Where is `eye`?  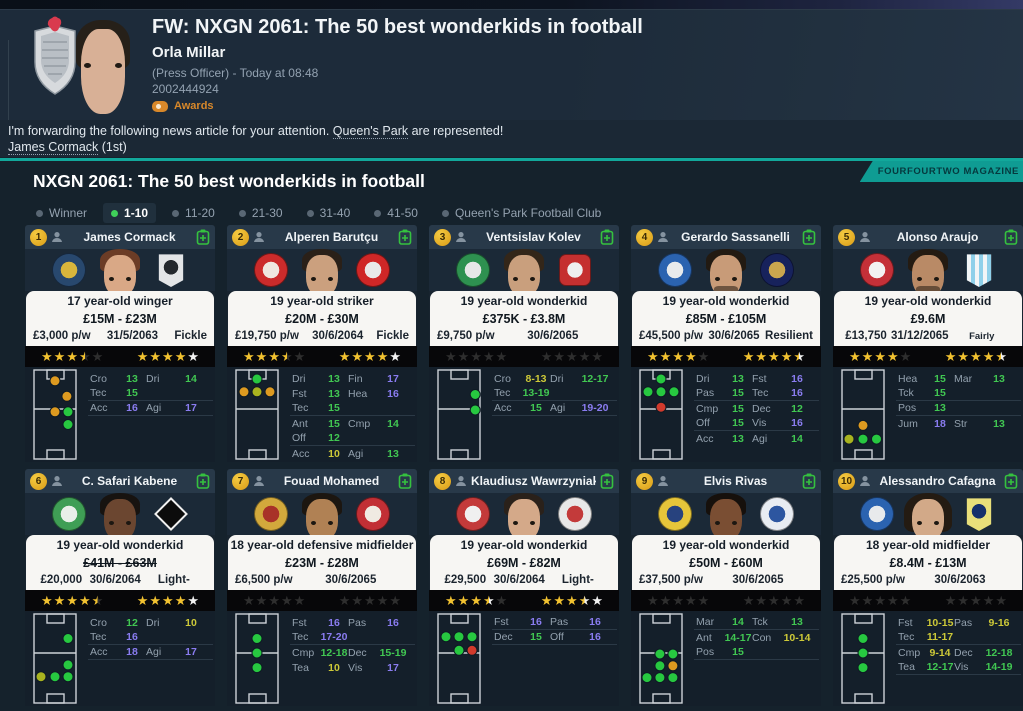 eye is located at coordinates (516, 278).